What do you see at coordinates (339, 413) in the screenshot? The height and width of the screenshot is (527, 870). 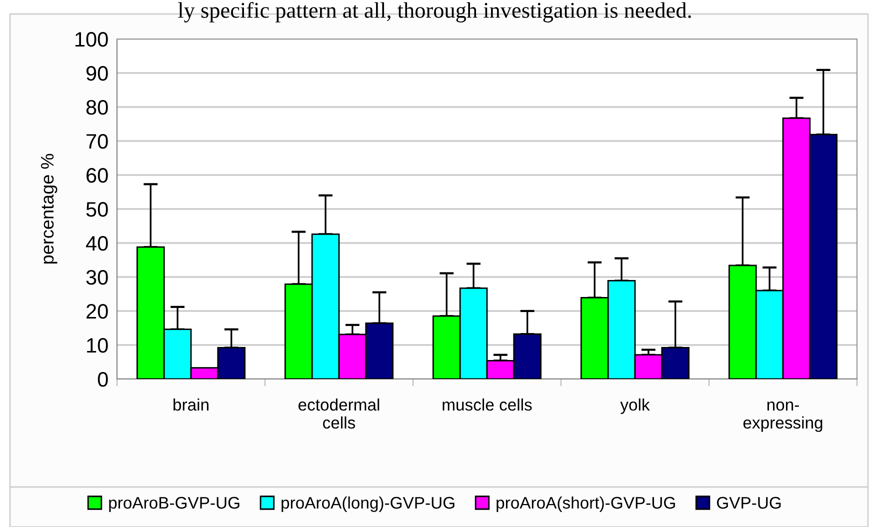 I see `x-tick-label: ectodermal cells` at bounding box center [339, 413].